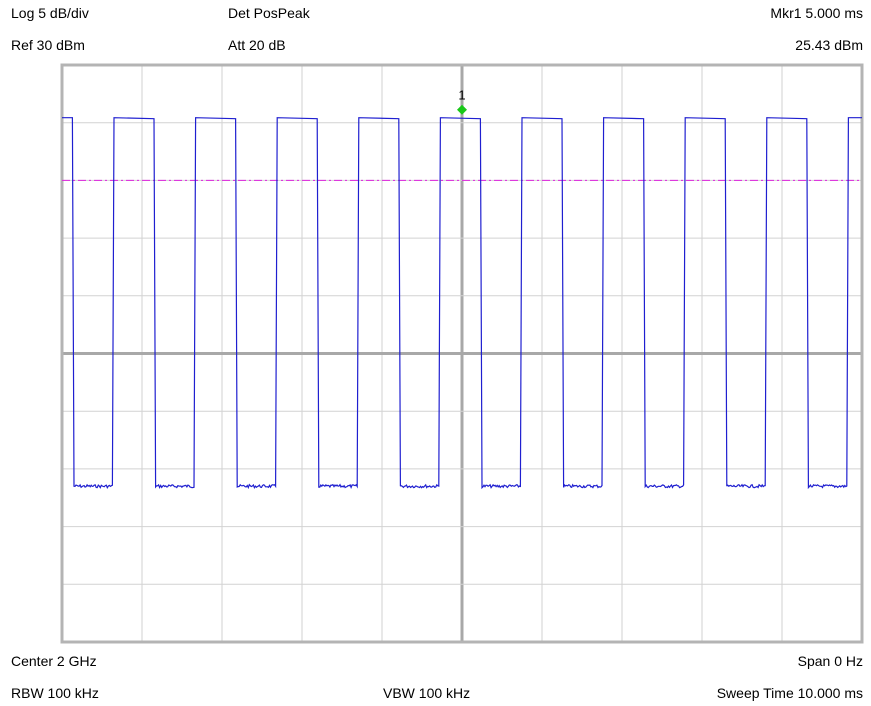 The image size is (871, 706). Describe the element at coordinates (257, 45) in the screenshot. I see `attenuation-label: Att 20 dB` at that location.